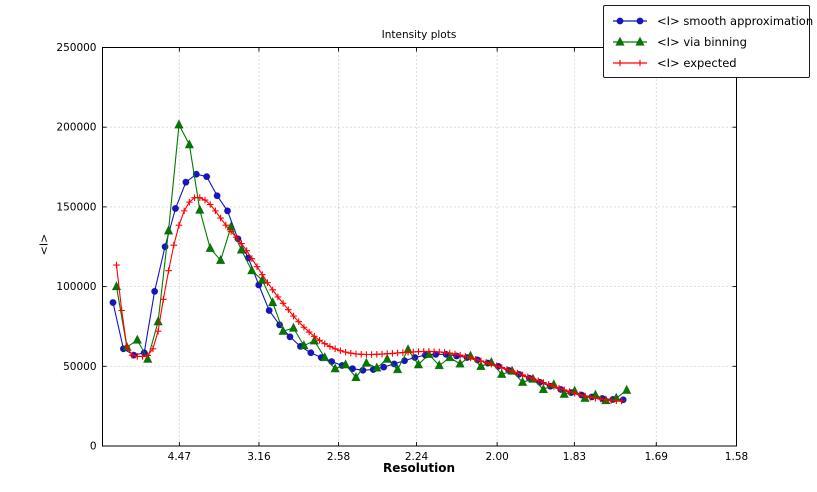  Describe the element at coordinates (417, 457) in the screenshot. I see `x-tick-label: 2.24` at that location.